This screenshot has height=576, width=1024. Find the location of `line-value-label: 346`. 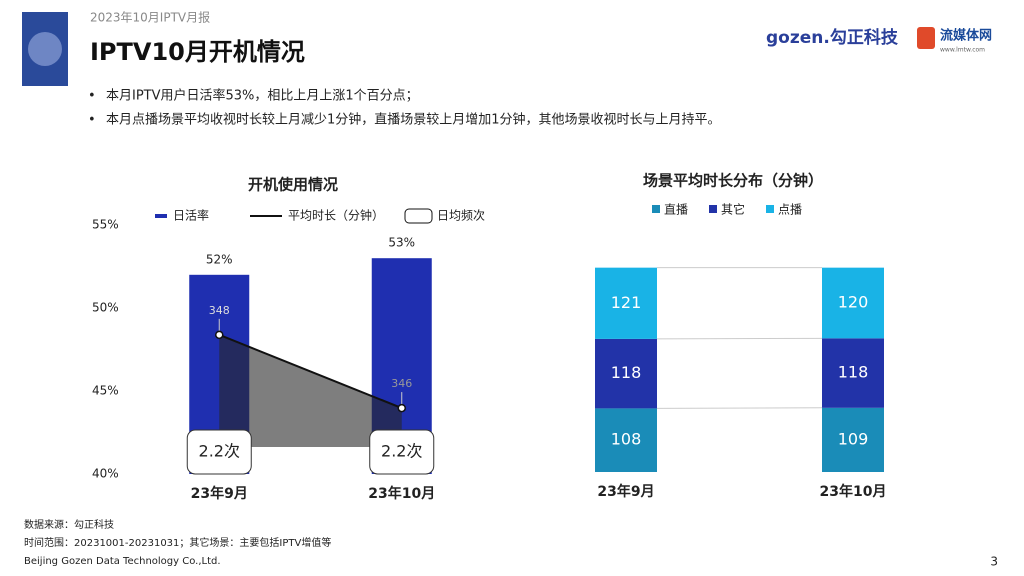

line-value-label: 346 is located at coordinates (401, 383).